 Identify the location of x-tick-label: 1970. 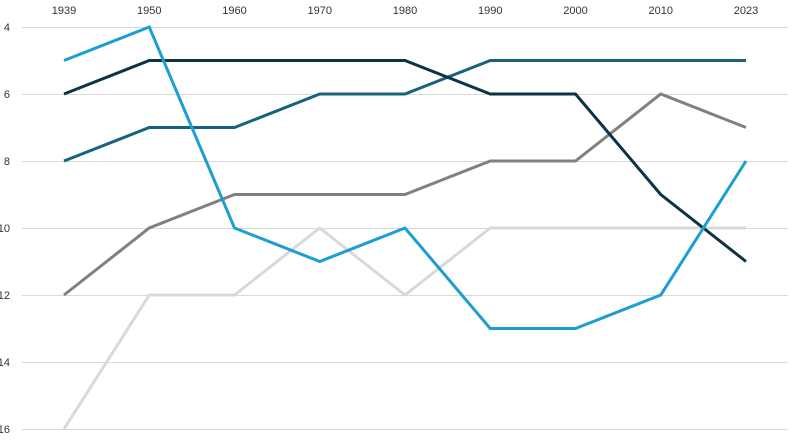
(320, 11).